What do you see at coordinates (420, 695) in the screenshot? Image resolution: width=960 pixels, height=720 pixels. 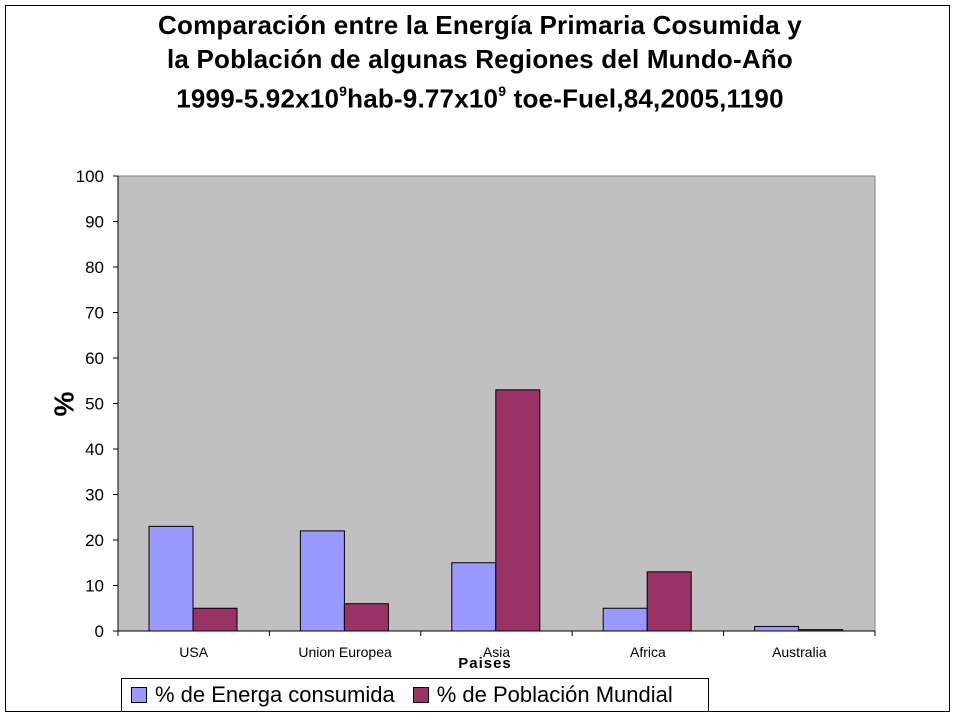 I see `legend-swatch-population` at bounding box center [420, 695].